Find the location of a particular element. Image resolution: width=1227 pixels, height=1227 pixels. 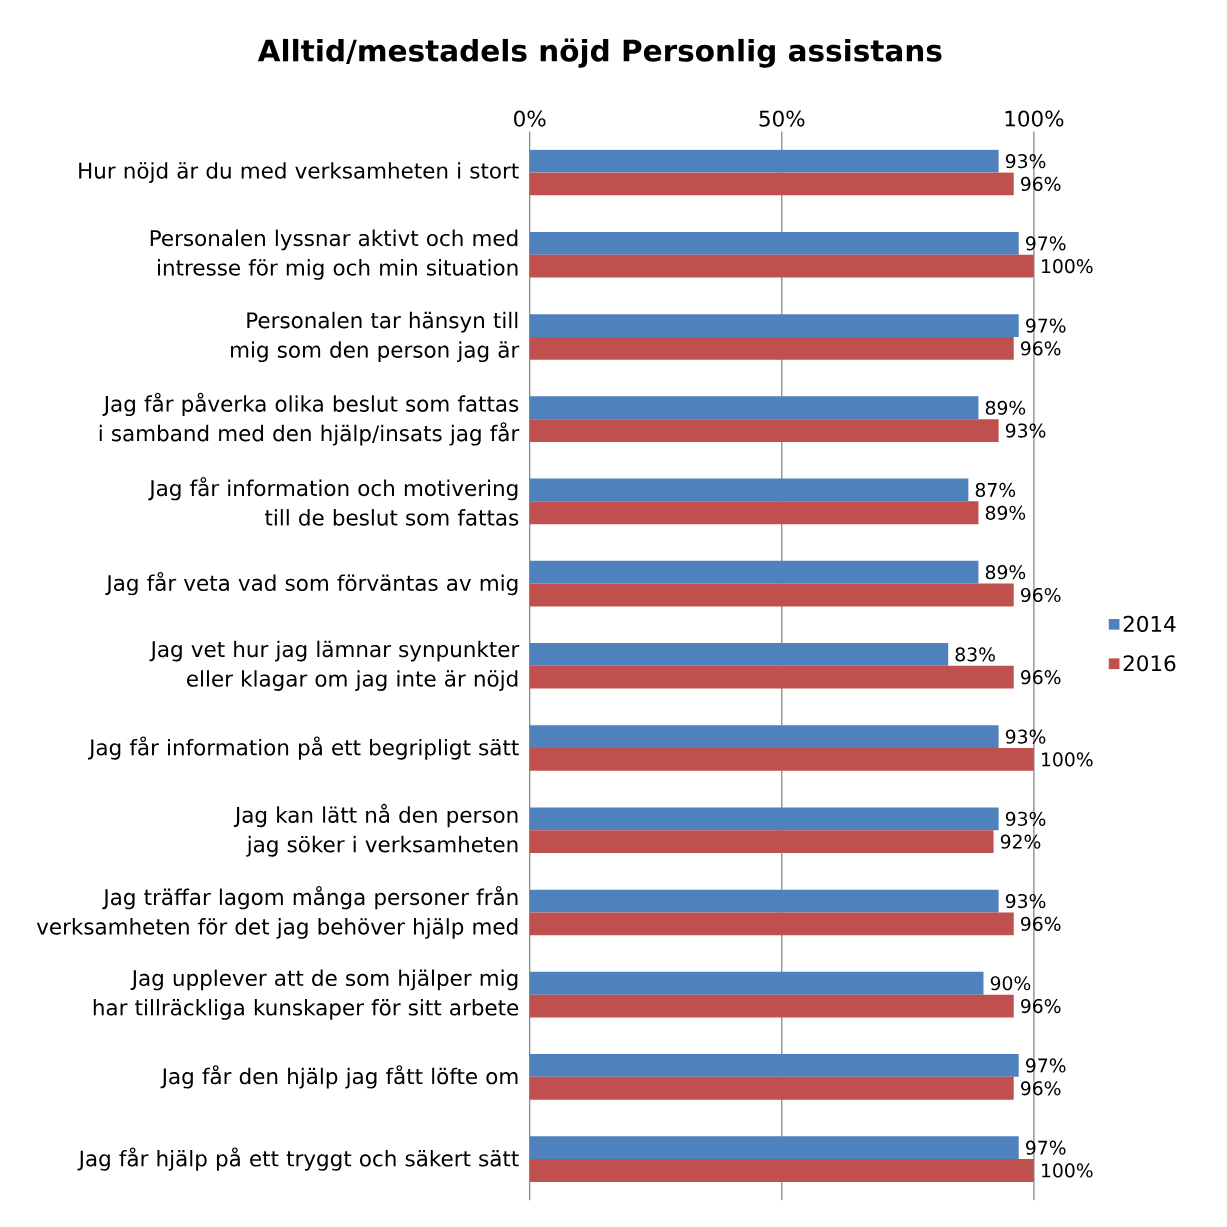

y-tick-label: Jag får den hjälp jag fått löfte om is located at coordinates (339, 1077).